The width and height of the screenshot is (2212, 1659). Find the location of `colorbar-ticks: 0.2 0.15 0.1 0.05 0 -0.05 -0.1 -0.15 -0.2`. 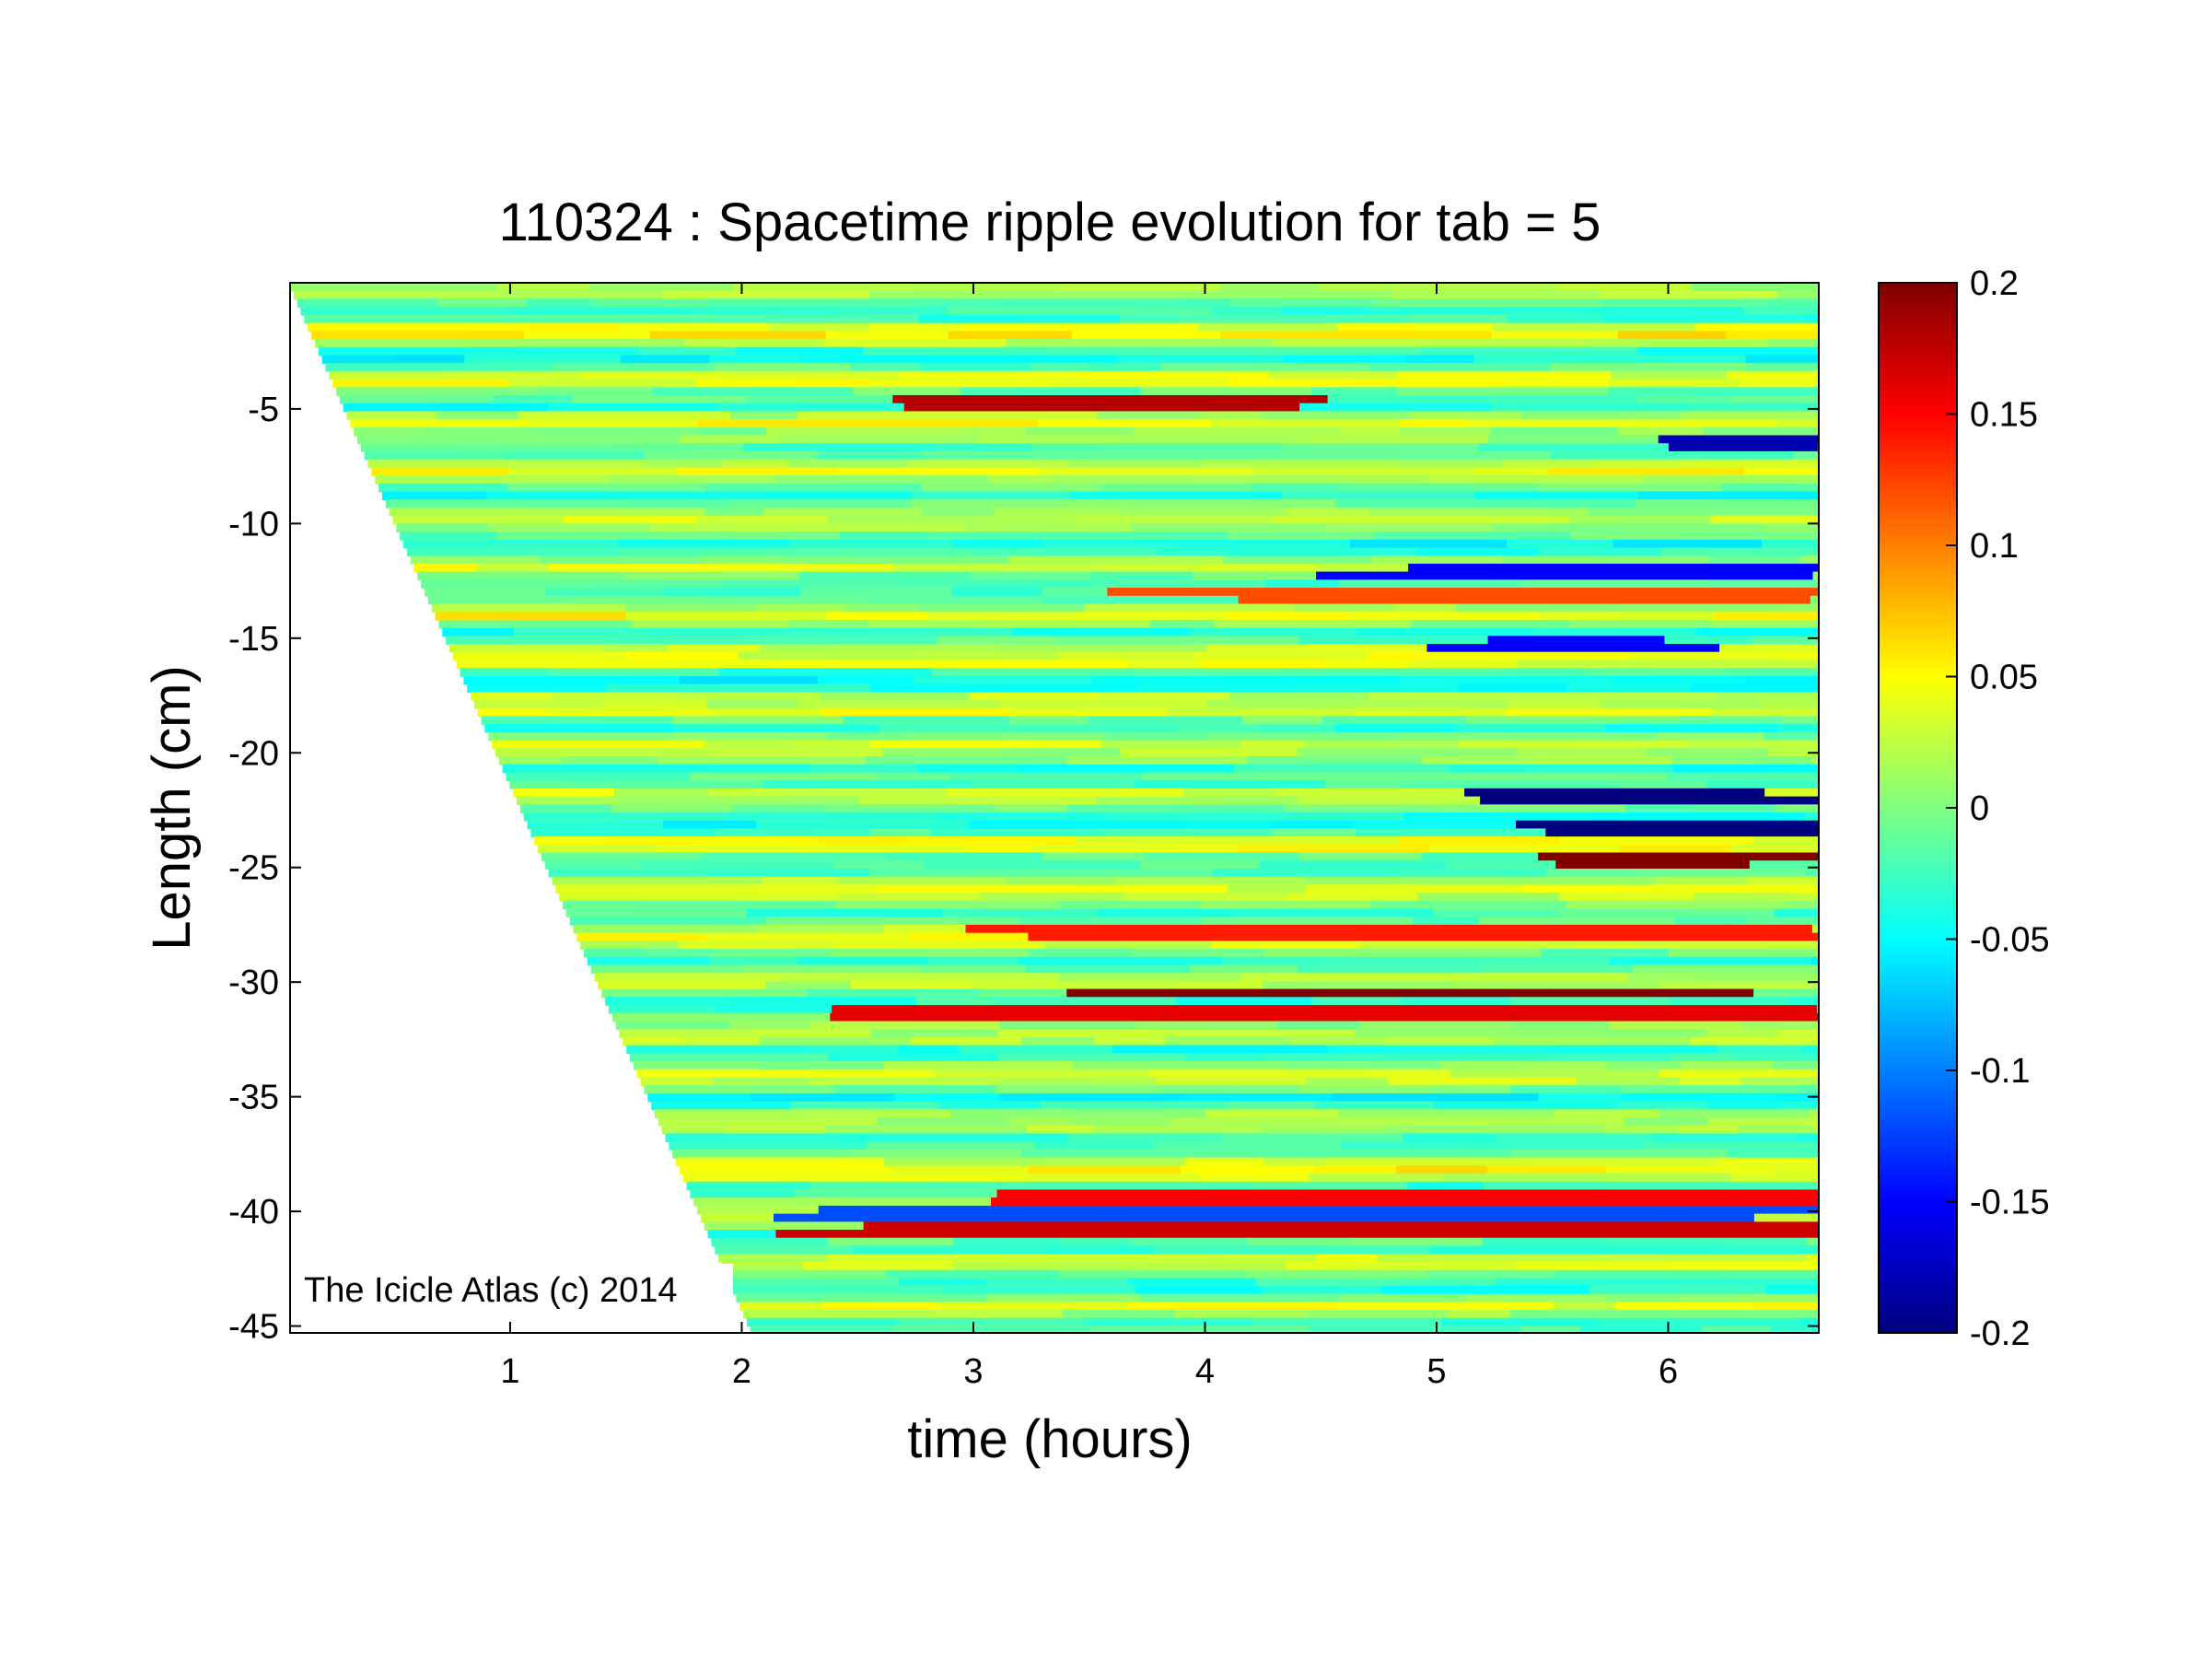

colorbar-ticks: 0.2 0.15 0.1 0.05 0 -0.05 -0.1 -0.15 -0.2 is located at coordinates (1998, 808).